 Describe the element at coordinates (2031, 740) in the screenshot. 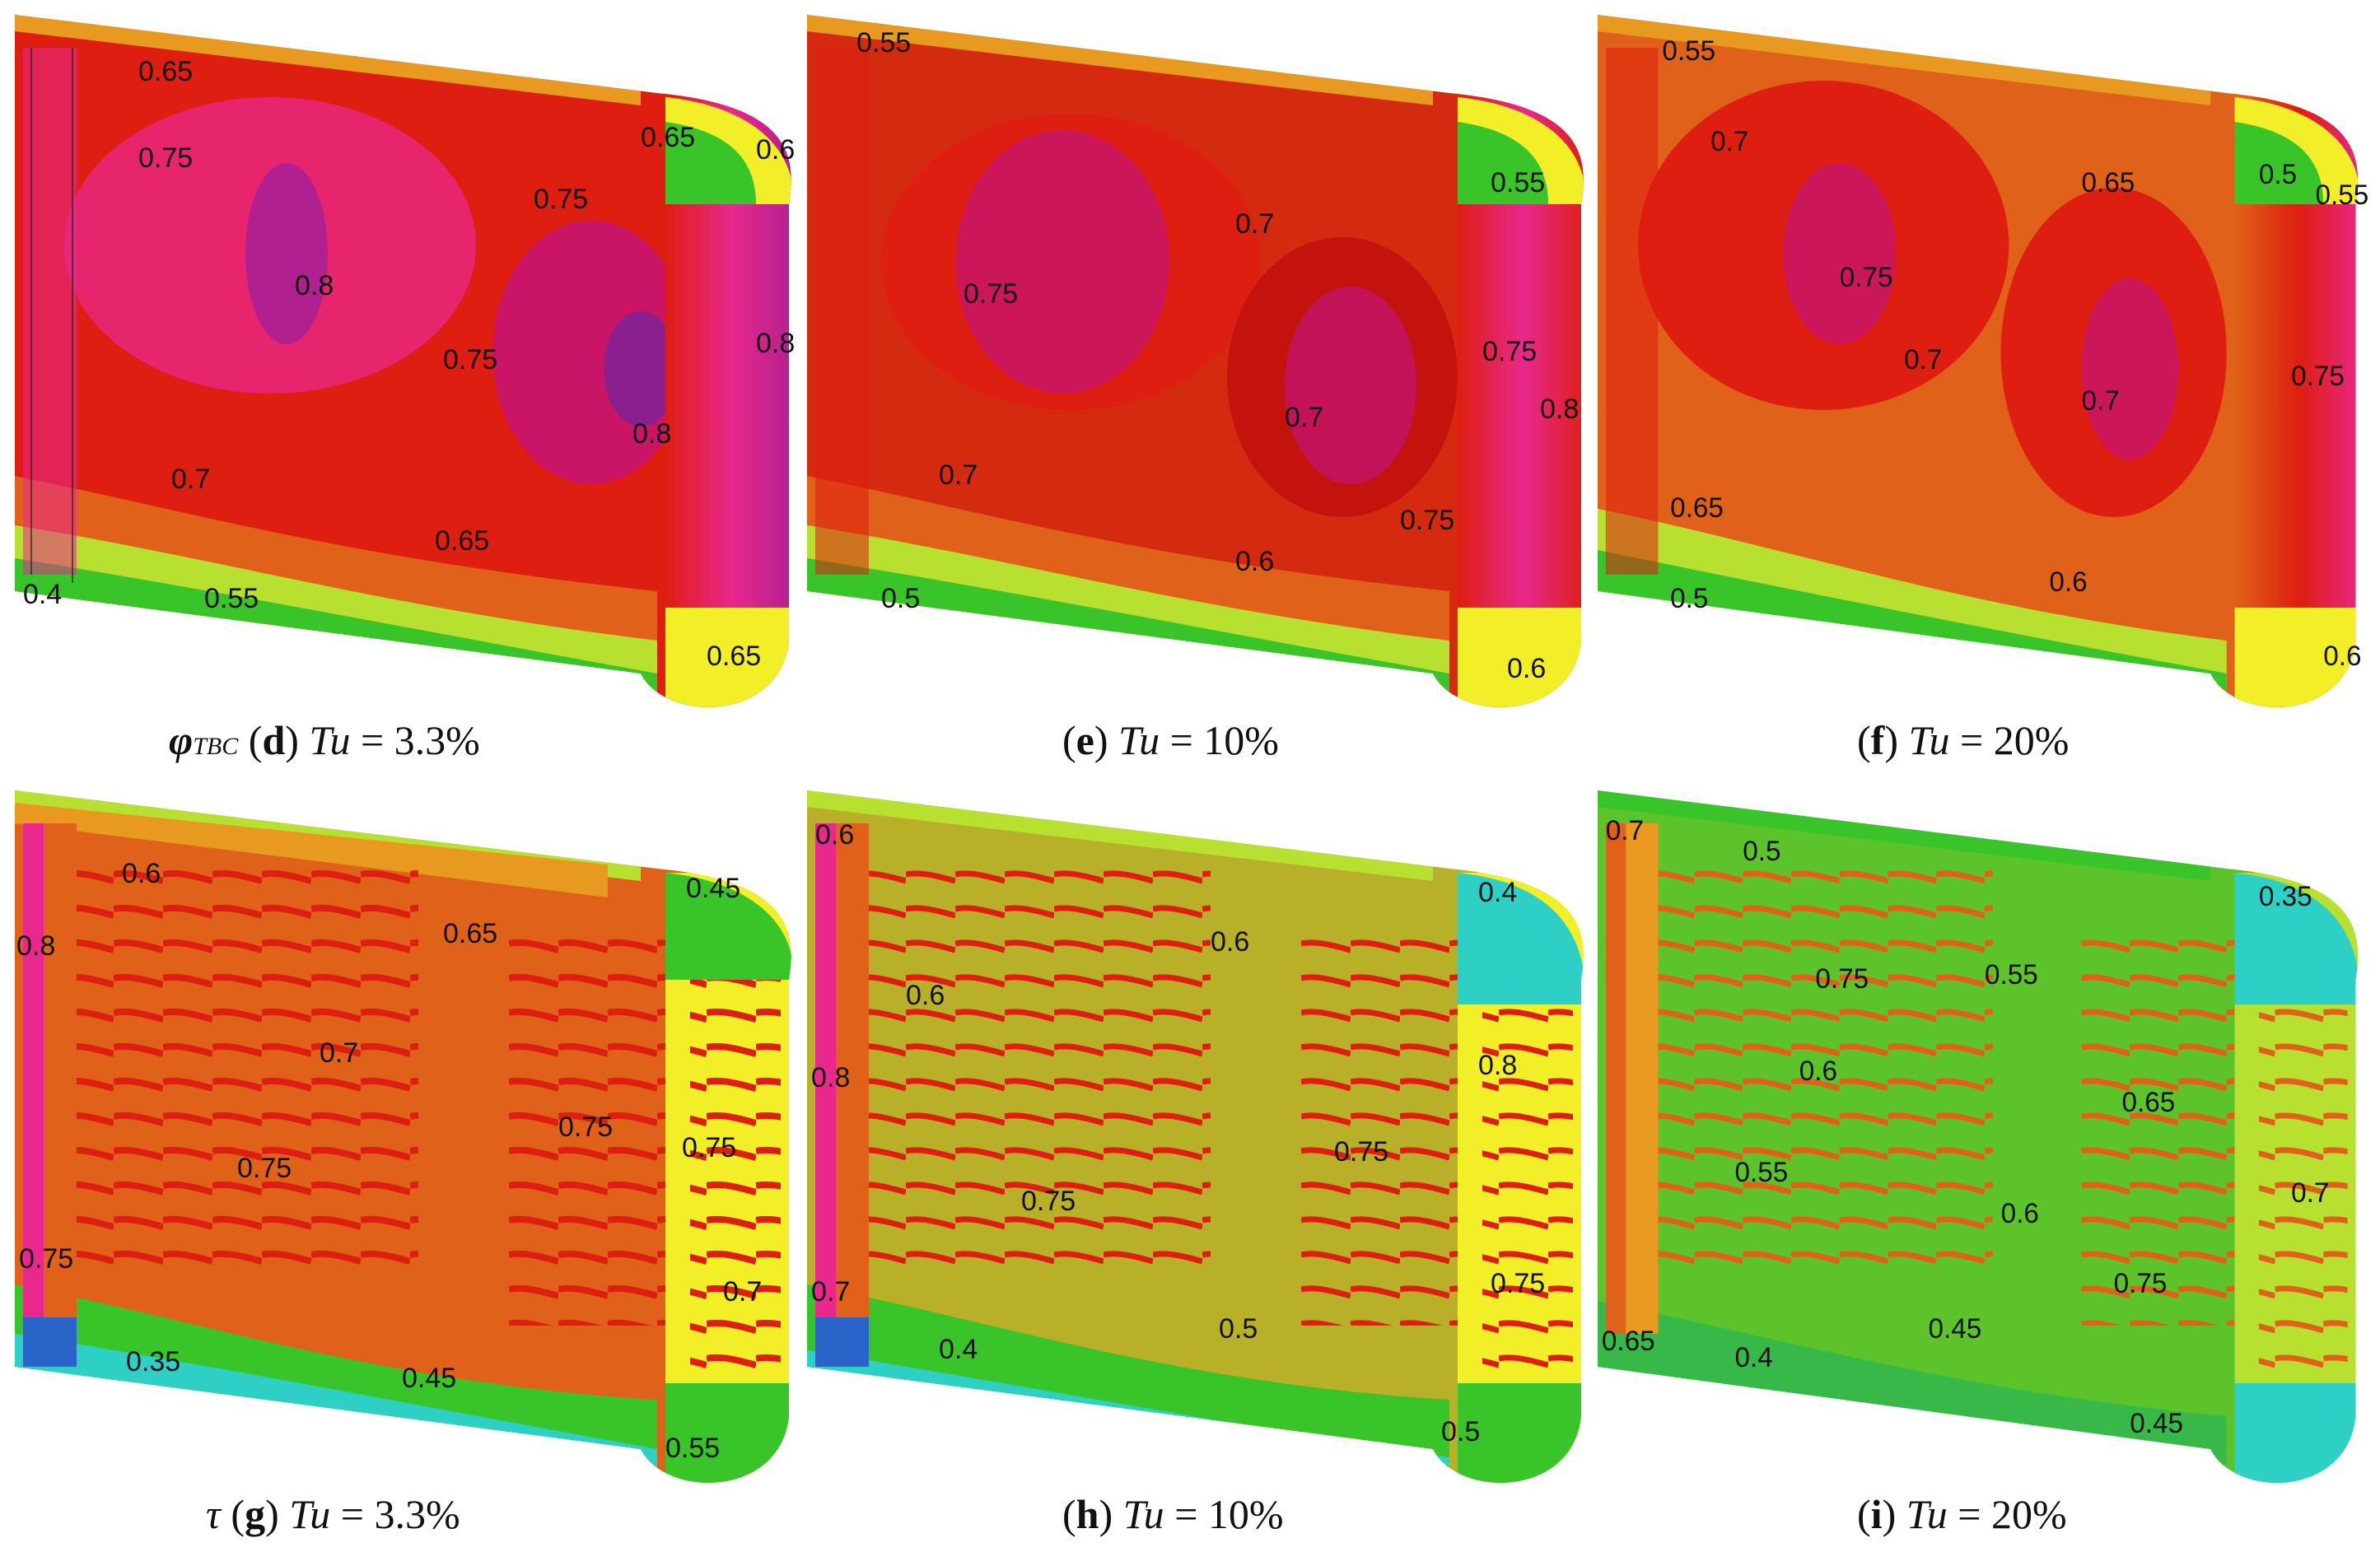

I see `caption-value: 20%` at that location.